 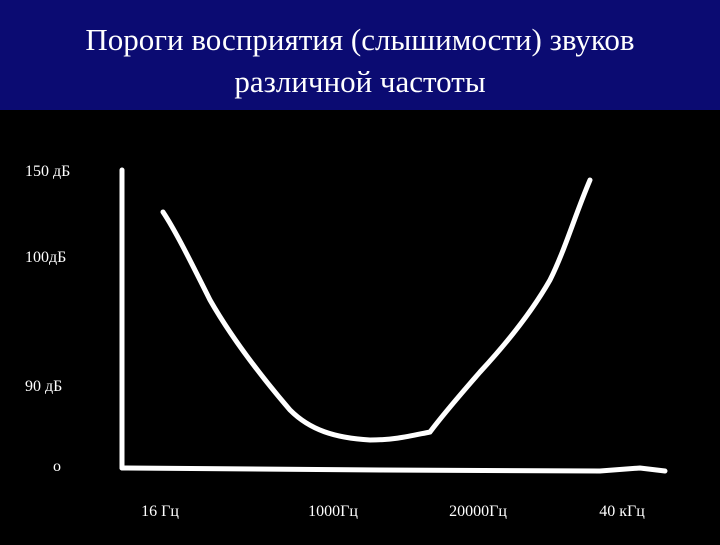 I want to click on y-axis-label: 90 дБ, so click(x=43, y=386).